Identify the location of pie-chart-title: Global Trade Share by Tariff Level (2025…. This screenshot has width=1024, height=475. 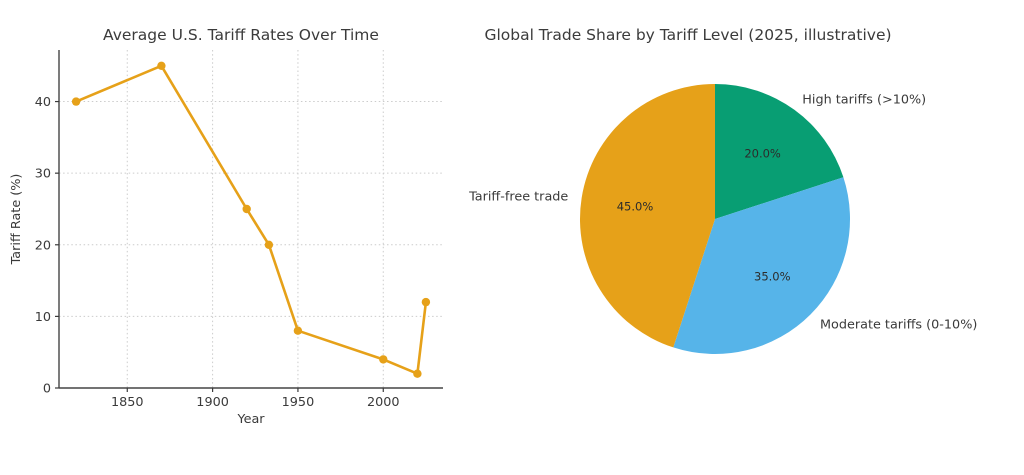
(687, 35).